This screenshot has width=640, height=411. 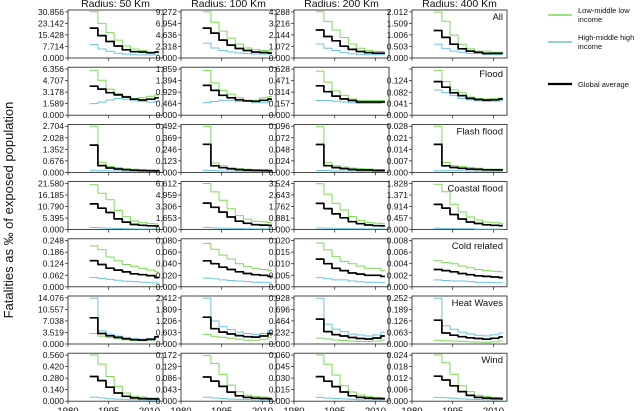 I want to click on series-global-r3c2, so click(x=350, y=214).